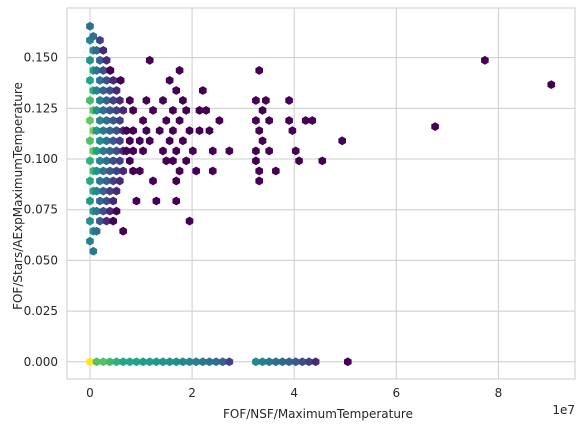 The height and width of the screenshot is (436, 584). Describe the element at coordinates (18, 196) in the screenshot. I see `y-axis-label: FOF/Stars/AExpMaximumTemperature` at that location.